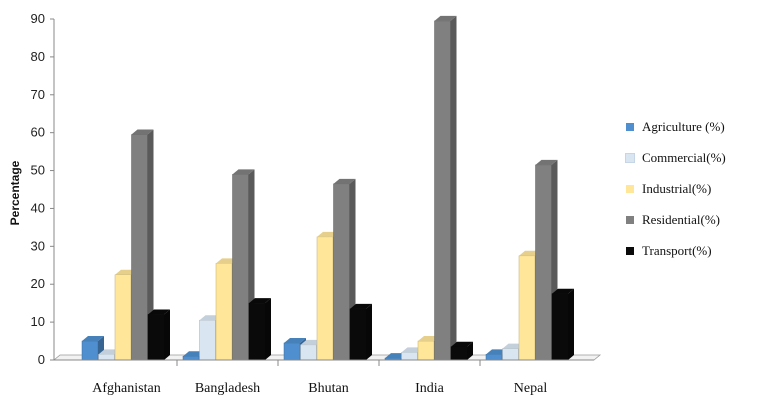 This screenshot has width=765, height=407. Describe the element at coordinates (681, 219) in the screenshot. I see `legend-label: Residential(%)` at that location.